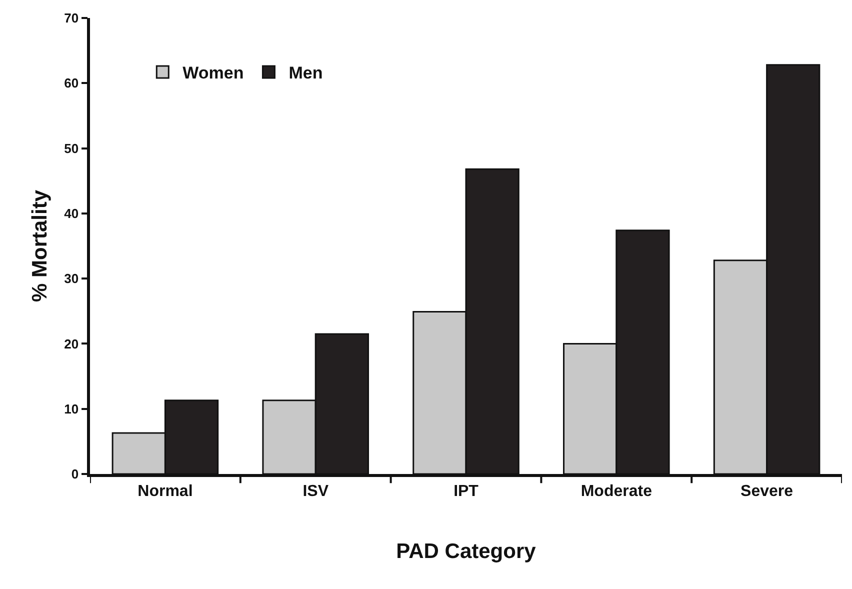 Image resolution: width=852 pixels, height=589 pixels. What do you see at coordinates (71, 18) in the screenshot?
I see `y-tick-label: 70` at bounding box center [71, 18].